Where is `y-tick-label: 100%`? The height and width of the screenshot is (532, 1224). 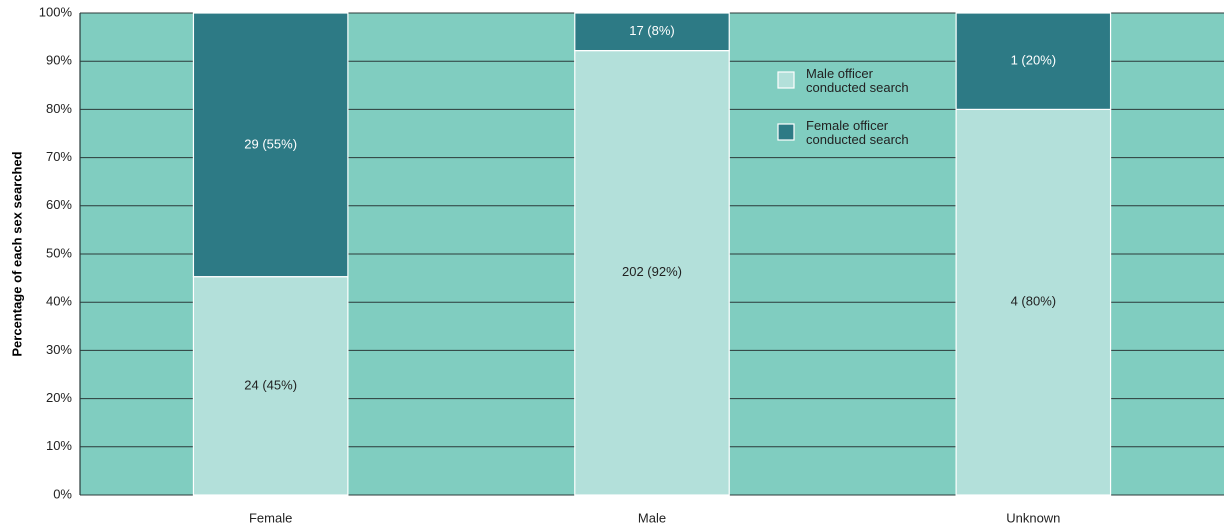
y-tick-label: 100% is located at coordinates (56, 11).